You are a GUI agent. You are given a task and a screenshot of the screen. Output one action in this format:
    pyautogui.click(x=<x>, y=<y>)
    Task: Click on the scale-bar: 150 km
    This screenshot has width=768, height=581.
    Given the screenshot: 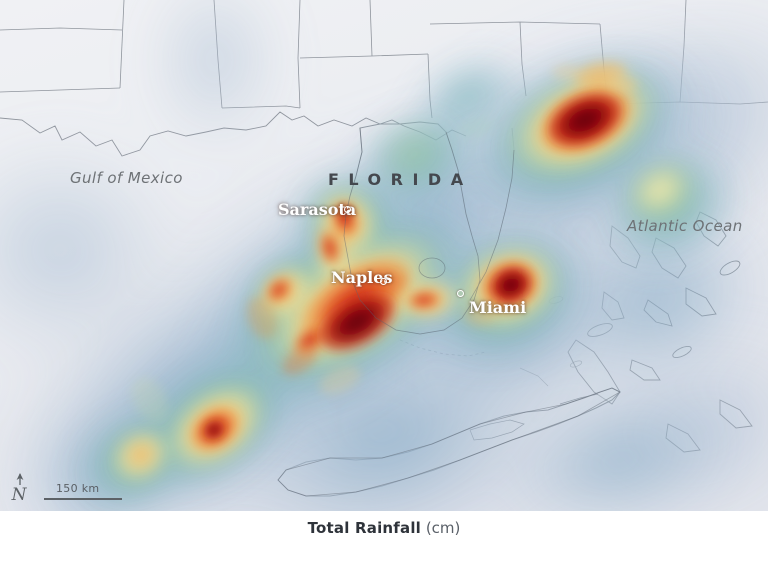 What is the action you would take?
    pyautogui.click(x=83, y=493)
    